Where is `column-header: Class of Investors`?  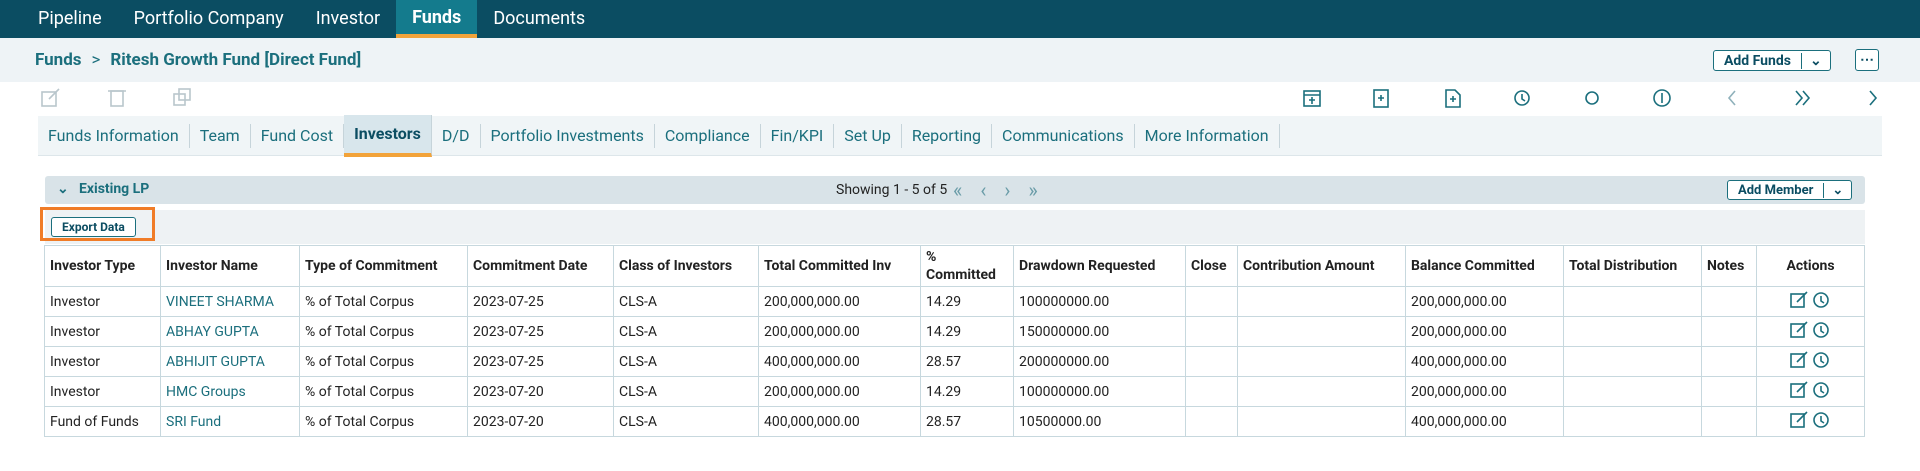
column-header: Class of Investors is located at coordinates (686, 266).